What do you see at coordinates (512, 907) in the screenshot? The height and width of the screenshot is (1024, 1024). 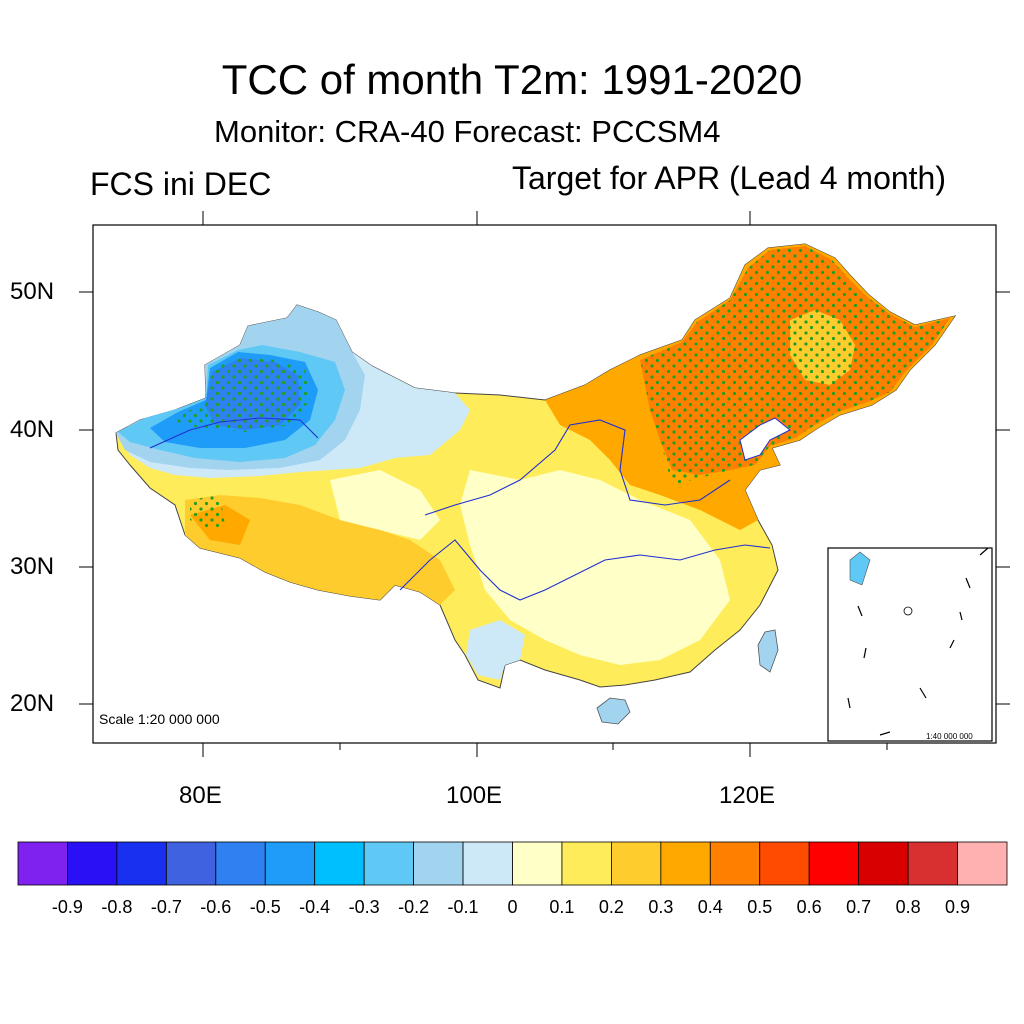 I see `colorbar-tick-label: 0` at bounding box center [512, 907].